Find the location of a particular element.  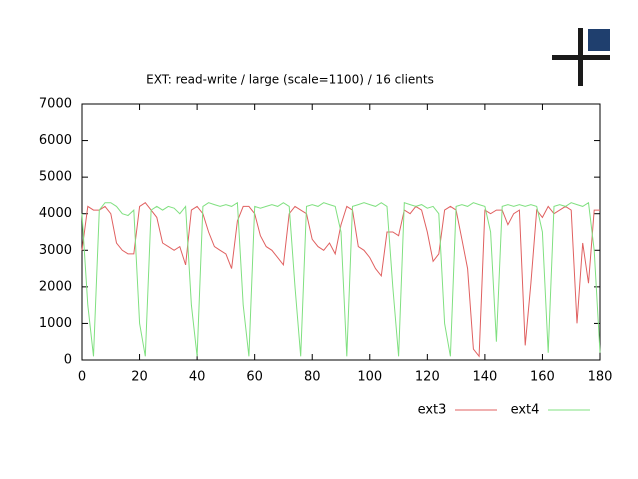

x-tick-label: 140 is located at coordinates (484, 377).